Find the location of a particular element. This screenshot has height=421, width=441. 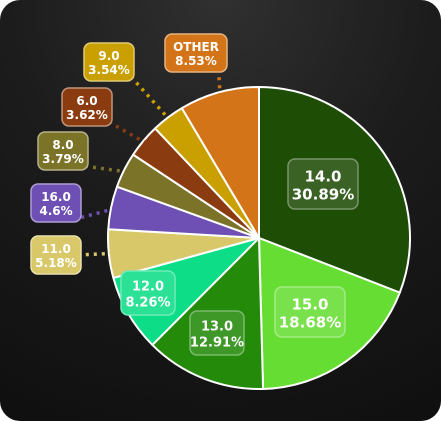

slice-label-05: 16.04.6% is located at coordinates (56, 203).